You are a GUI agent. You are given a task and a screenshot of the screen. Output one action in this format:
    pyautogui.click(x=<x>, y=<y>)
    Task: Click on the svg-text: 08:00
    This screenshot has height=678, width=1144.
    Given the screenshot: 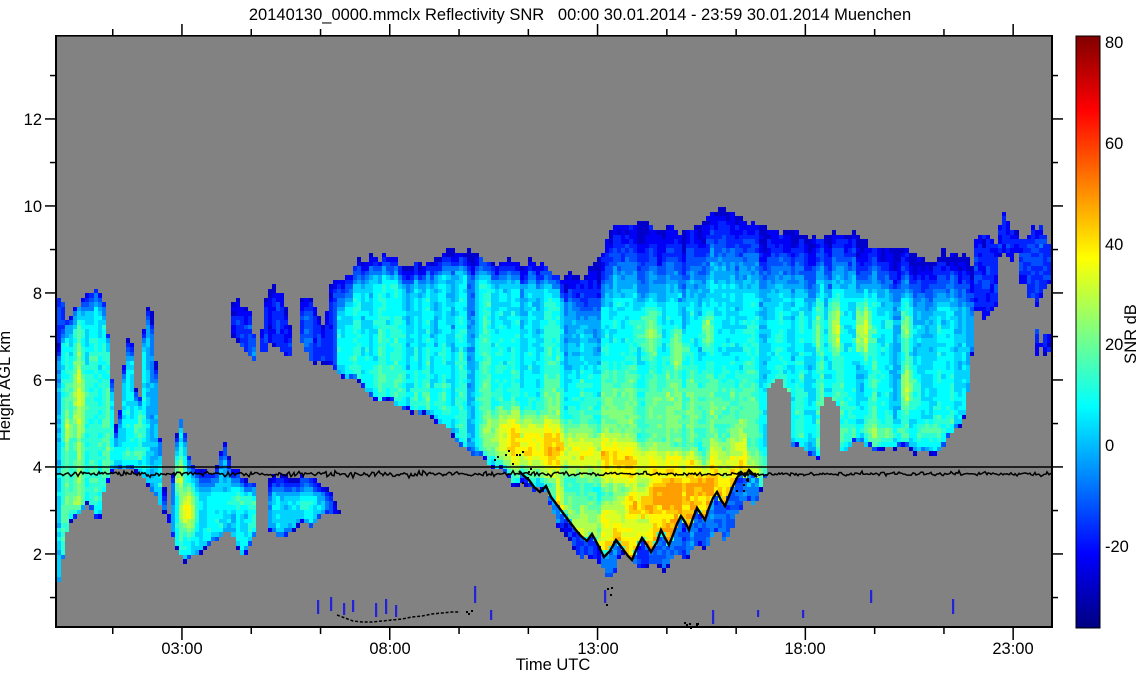 What is the action you would take?
    pyautogui.click(x=389, y=649)
    